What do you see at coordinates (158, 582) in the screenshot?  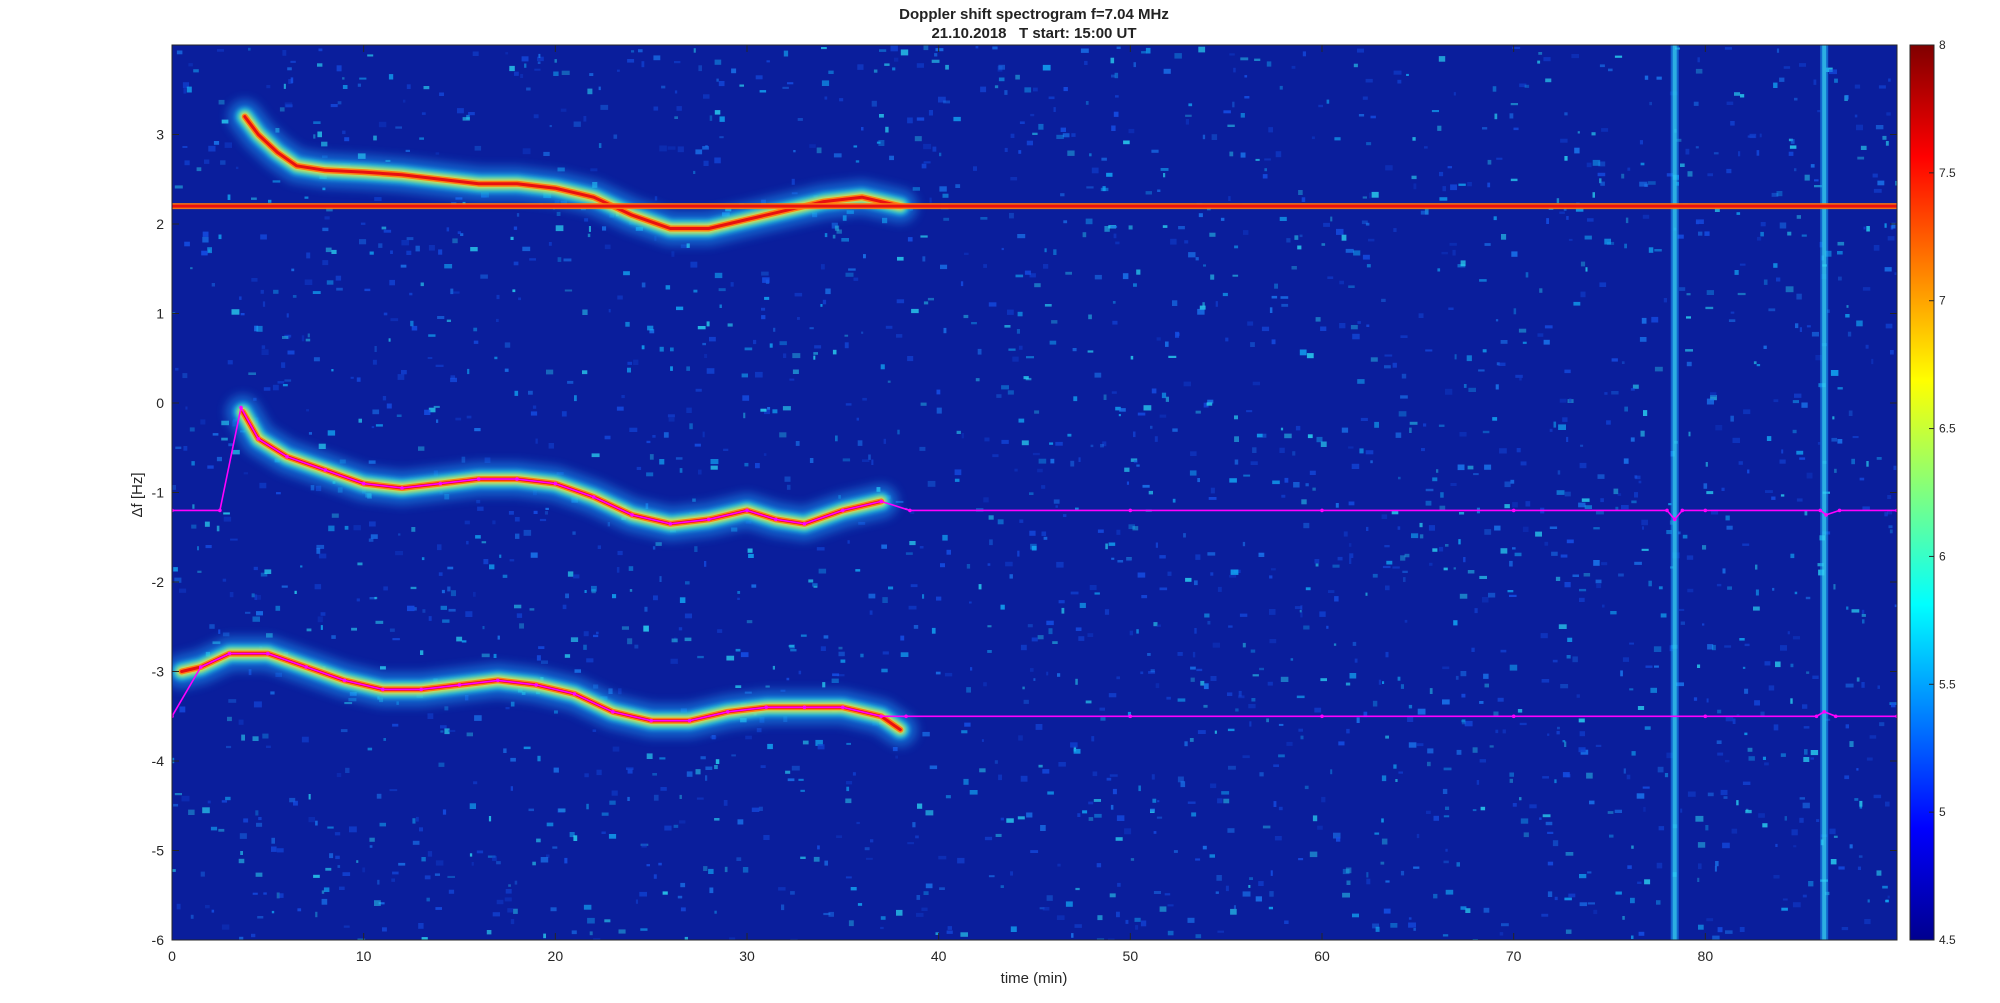 I see `y-tick-label: -2` at bounding box center [158, 582].